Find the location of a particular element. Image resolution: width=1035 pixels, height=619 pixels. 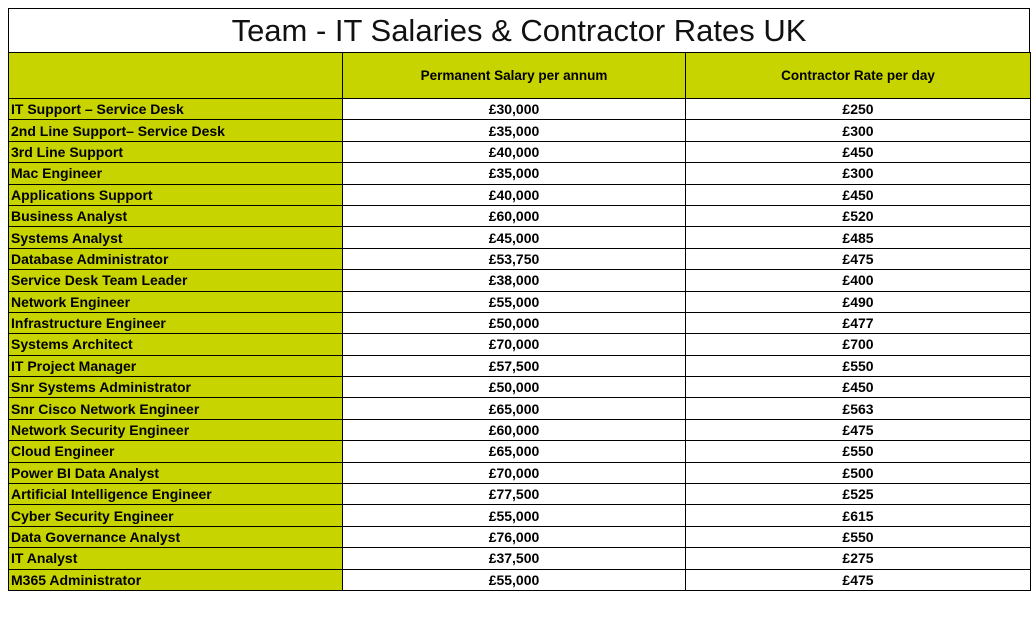

role-cell: IT Project Manager is located at coordinates (175, 366).